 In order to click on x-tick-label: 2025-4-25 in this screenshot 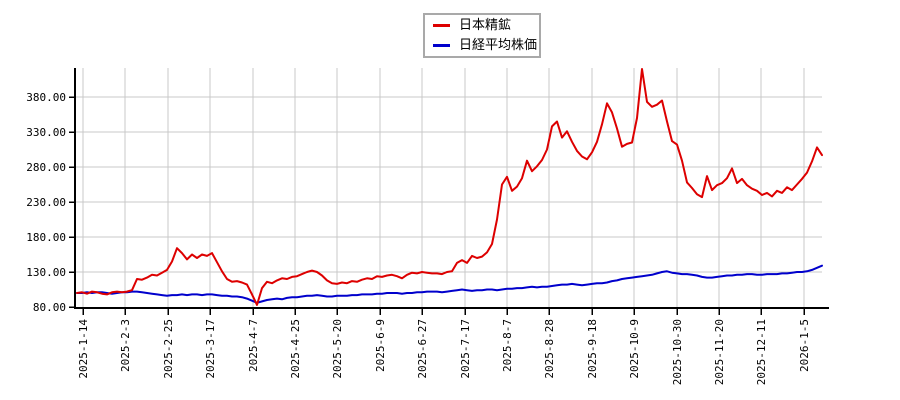, I will do `click(295, 349)`.